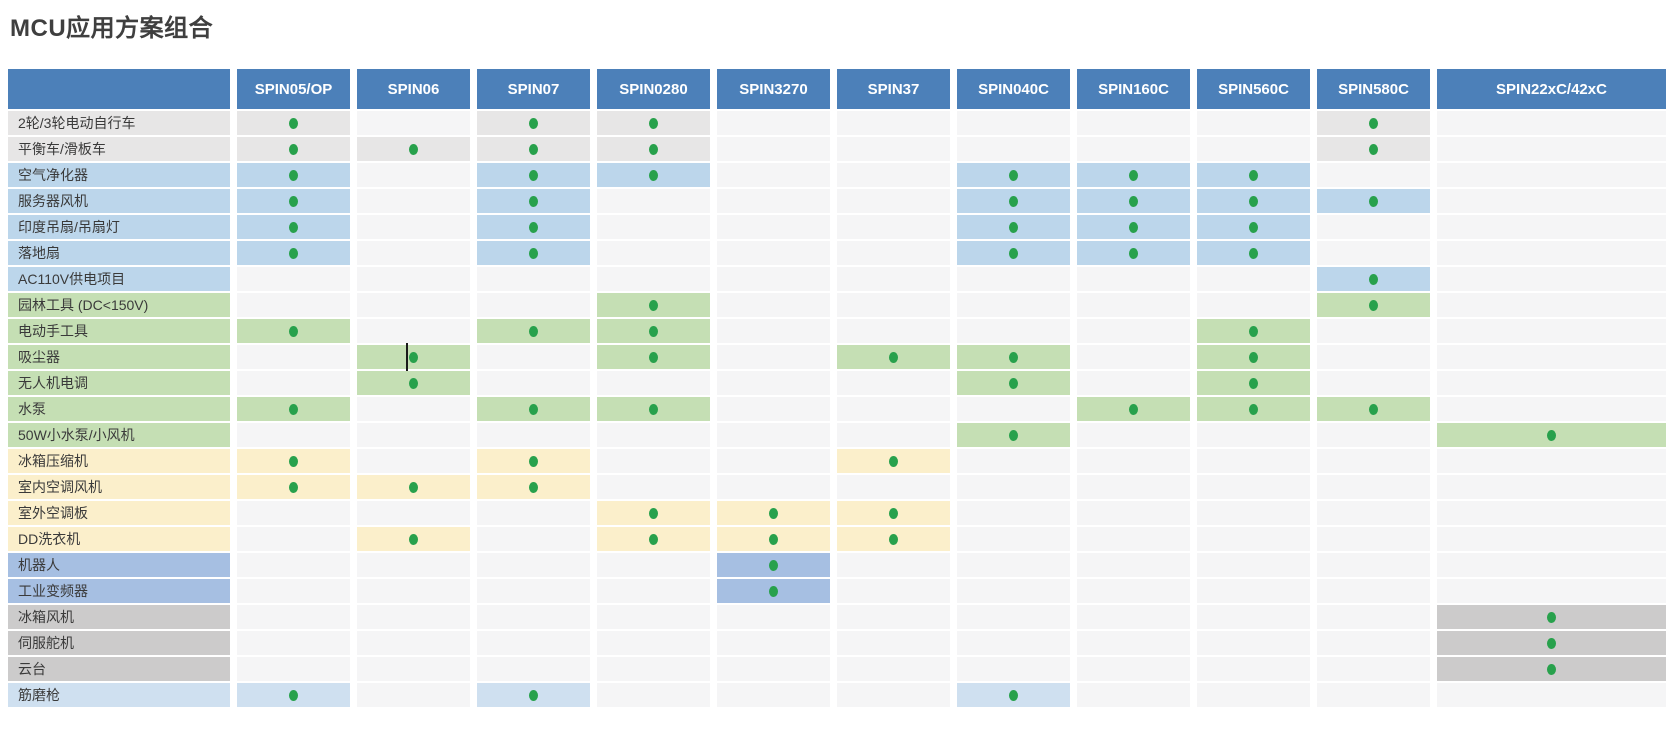 The width and height of the screenshot is (1674, 754). Describe the element at coordinates (119, 435) in the screenshot. I see `row-label: 50W小水泵/小风机` at that location.